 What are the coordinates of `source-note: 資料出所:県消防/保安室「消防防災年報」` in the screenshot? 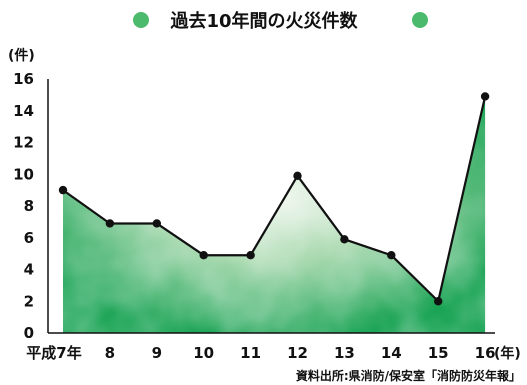 It's located at (408, 375).